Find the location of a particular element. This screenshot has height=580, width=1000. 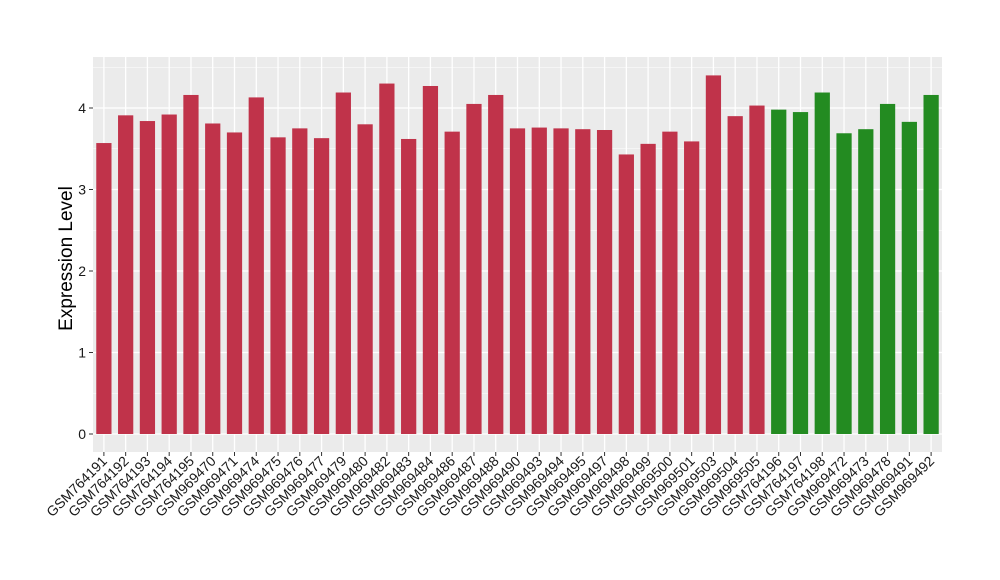

bar-GSM969493 is located at coordinates (539, 280).